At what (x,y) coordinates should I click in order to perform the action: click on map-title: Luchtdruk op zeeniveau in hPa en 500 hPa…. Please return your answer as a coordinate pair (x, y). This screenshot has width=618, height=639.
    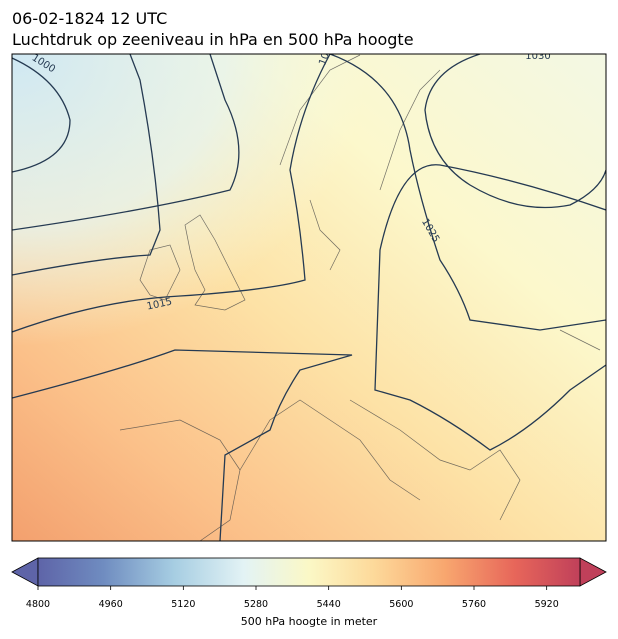
    Looking at the image, I should click on (213, 39).